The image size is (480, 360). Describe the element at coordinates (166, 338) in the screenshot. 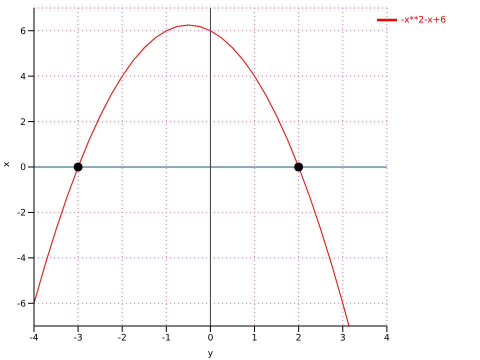

I see `x-tick-label: -1` at that location.